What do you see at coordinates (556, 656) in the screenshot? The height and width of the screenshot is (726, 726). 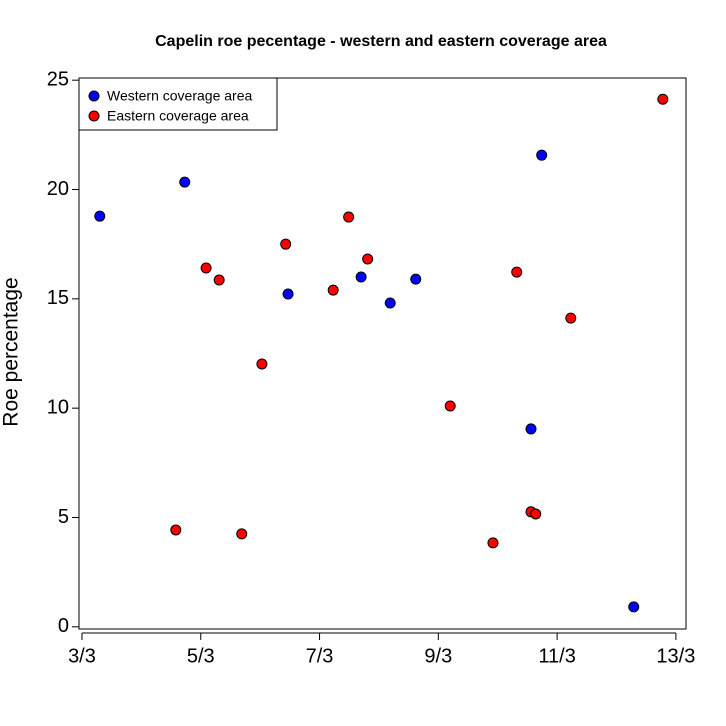 I see `x-tick-label: 11/3` at bounding box center [556, 656].